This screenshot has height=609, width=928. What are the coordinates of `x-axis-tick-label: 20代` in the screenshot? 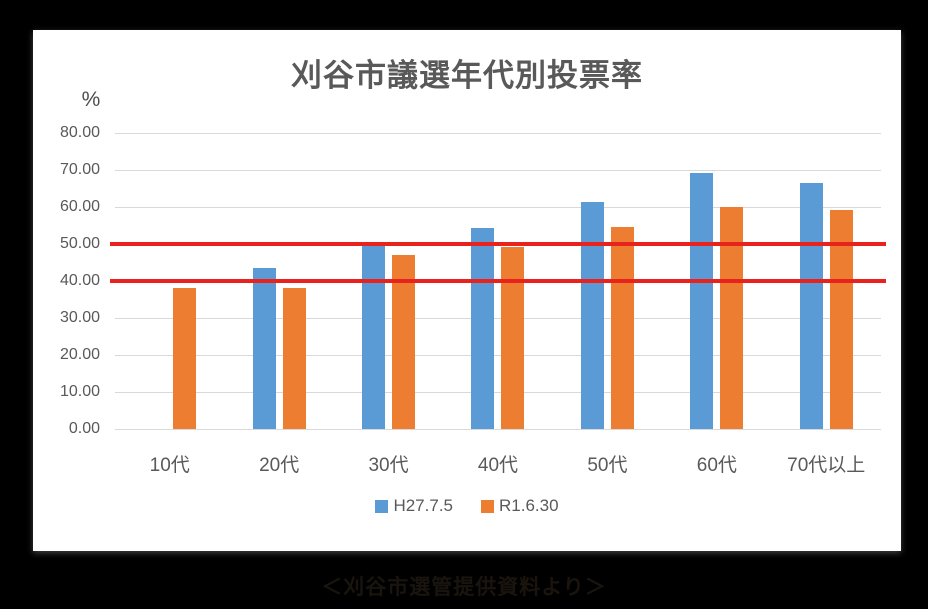 It's located at (279, 465).